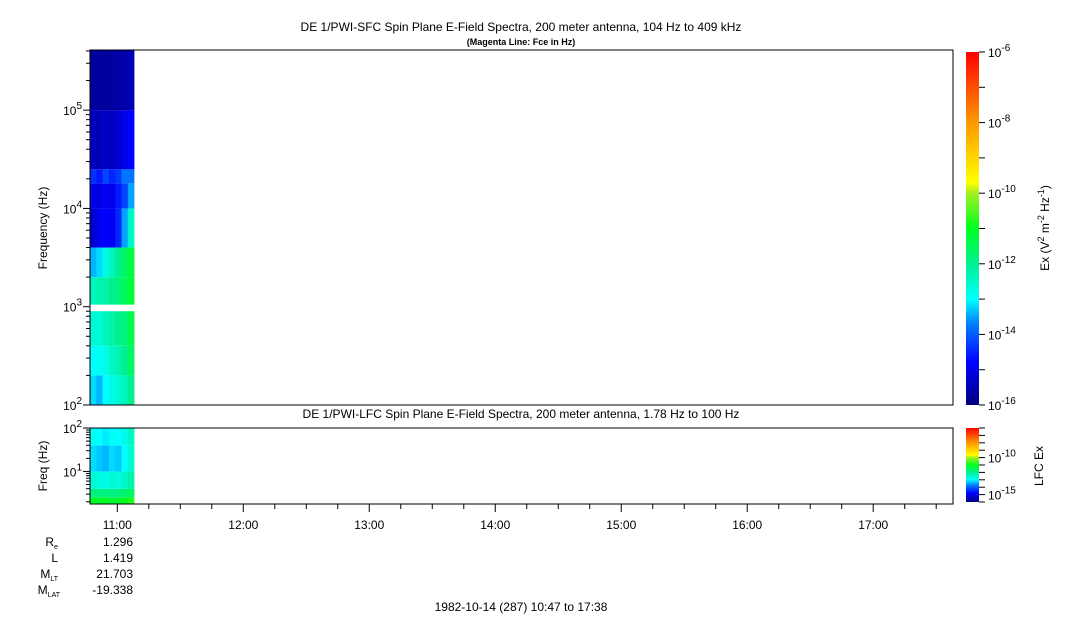  I want to click on x-tick-label: 15:00, so click(621, 525).